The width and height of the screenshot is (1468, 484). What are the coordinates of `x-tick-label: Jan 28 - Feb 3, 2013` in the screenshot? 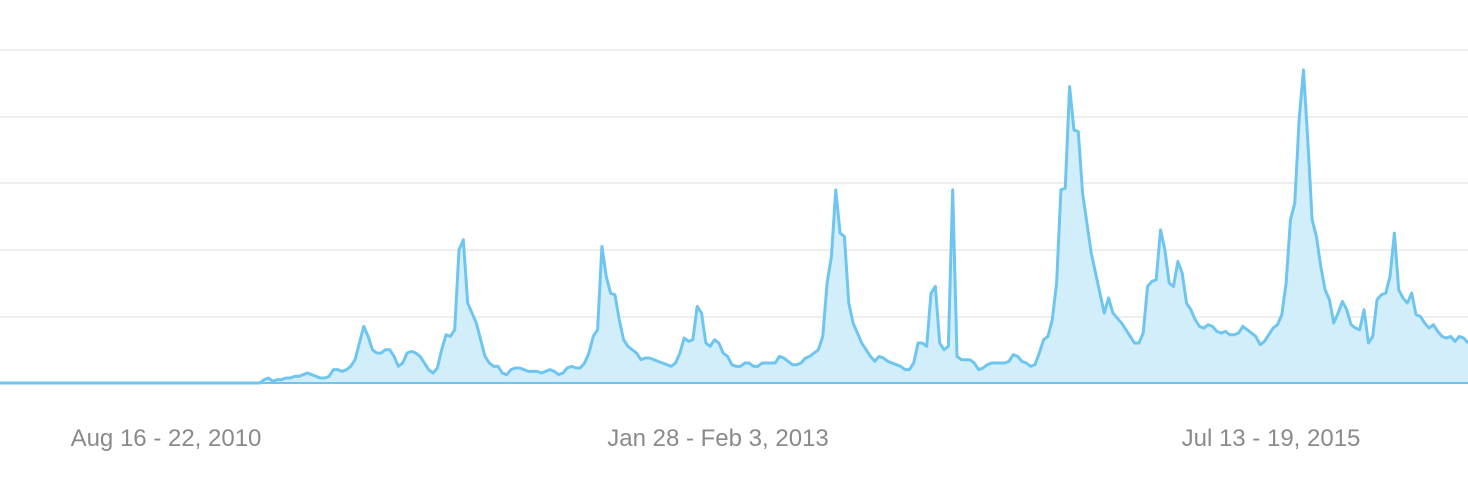 It's located at (717, 438).